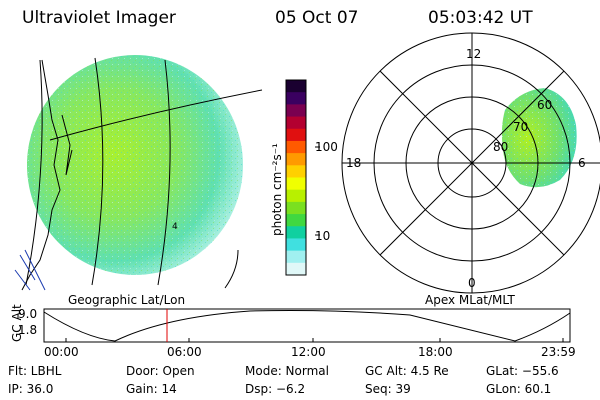  What do you see at coordinates (354, 163) in the screenshot?
I see `mlt-label-18: 18` at bounding box center [354, 163].